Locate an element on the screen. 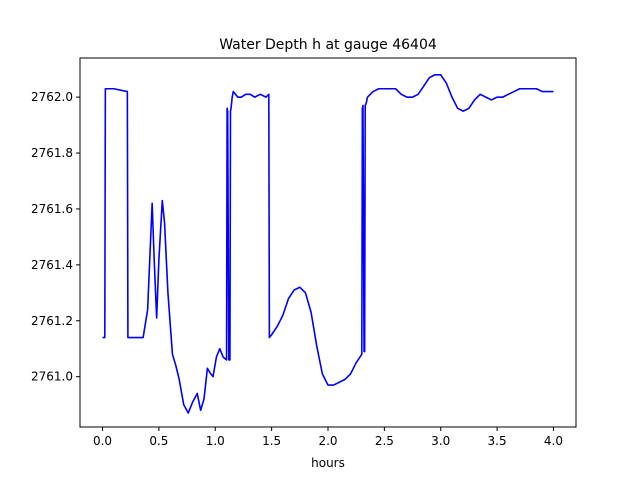 The image size is (640, 480). x-tick-label: 4.0 is located at coordinates (553, 441).